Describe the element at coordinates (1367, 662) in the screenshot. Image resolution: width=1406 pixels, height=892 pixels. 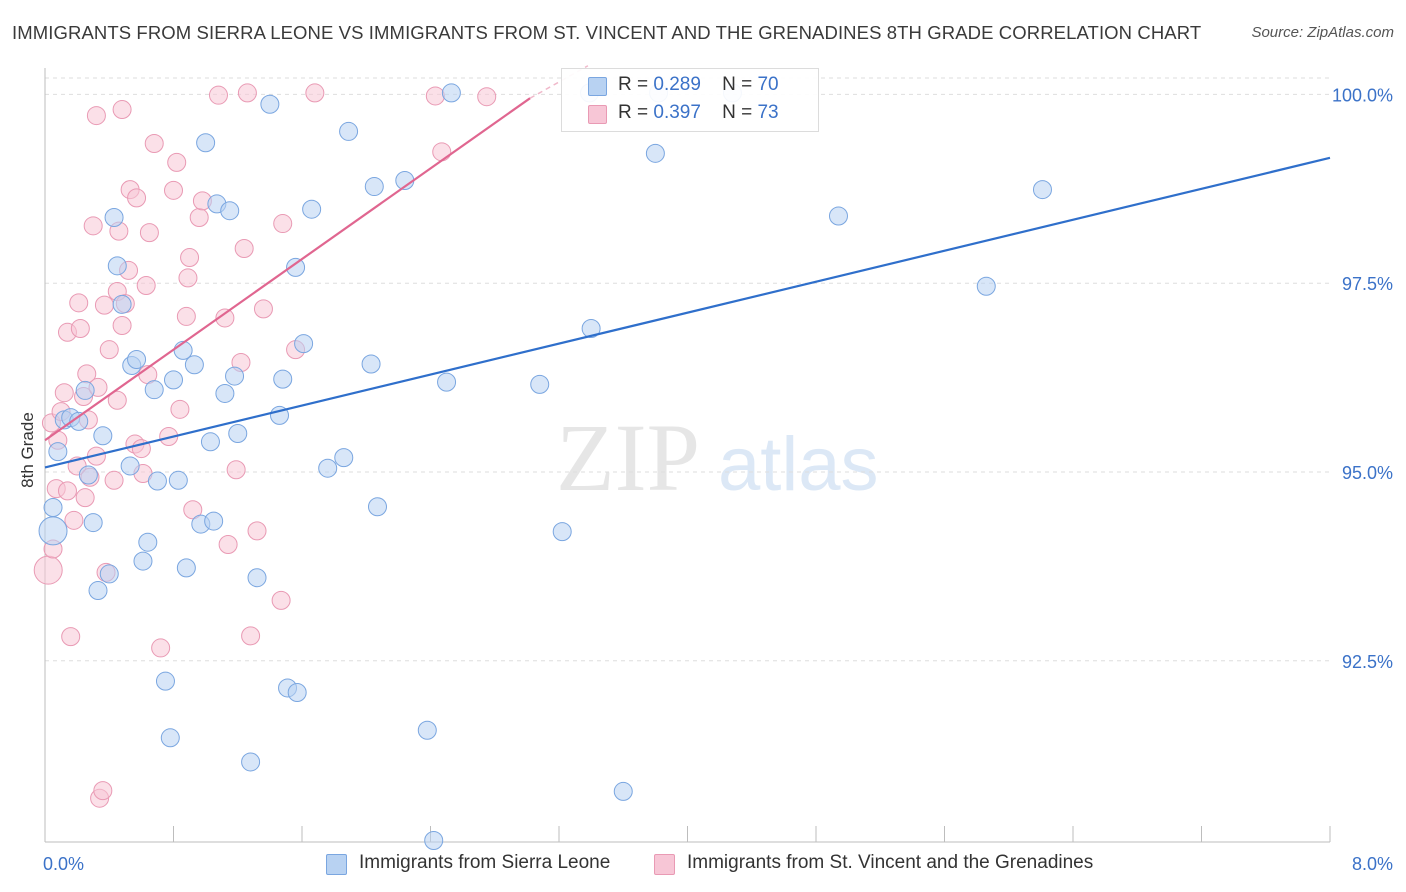
I see `y-tick-label: 92.5%` at that location.